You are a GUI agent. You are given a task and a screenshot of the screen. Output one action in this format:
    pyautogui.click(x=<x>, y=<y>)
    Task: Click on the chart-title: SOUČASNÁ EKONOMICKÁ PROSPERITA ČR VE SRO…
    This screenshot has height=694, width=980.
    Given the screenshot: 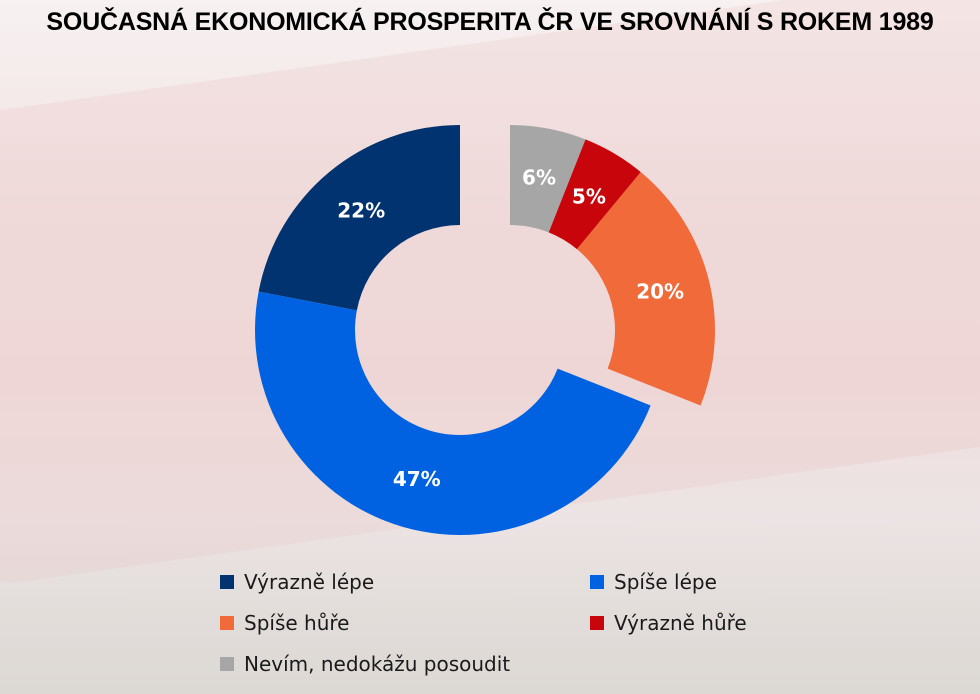 What is the action you would take?
    pyautogui.click(x=490, y=22)
    